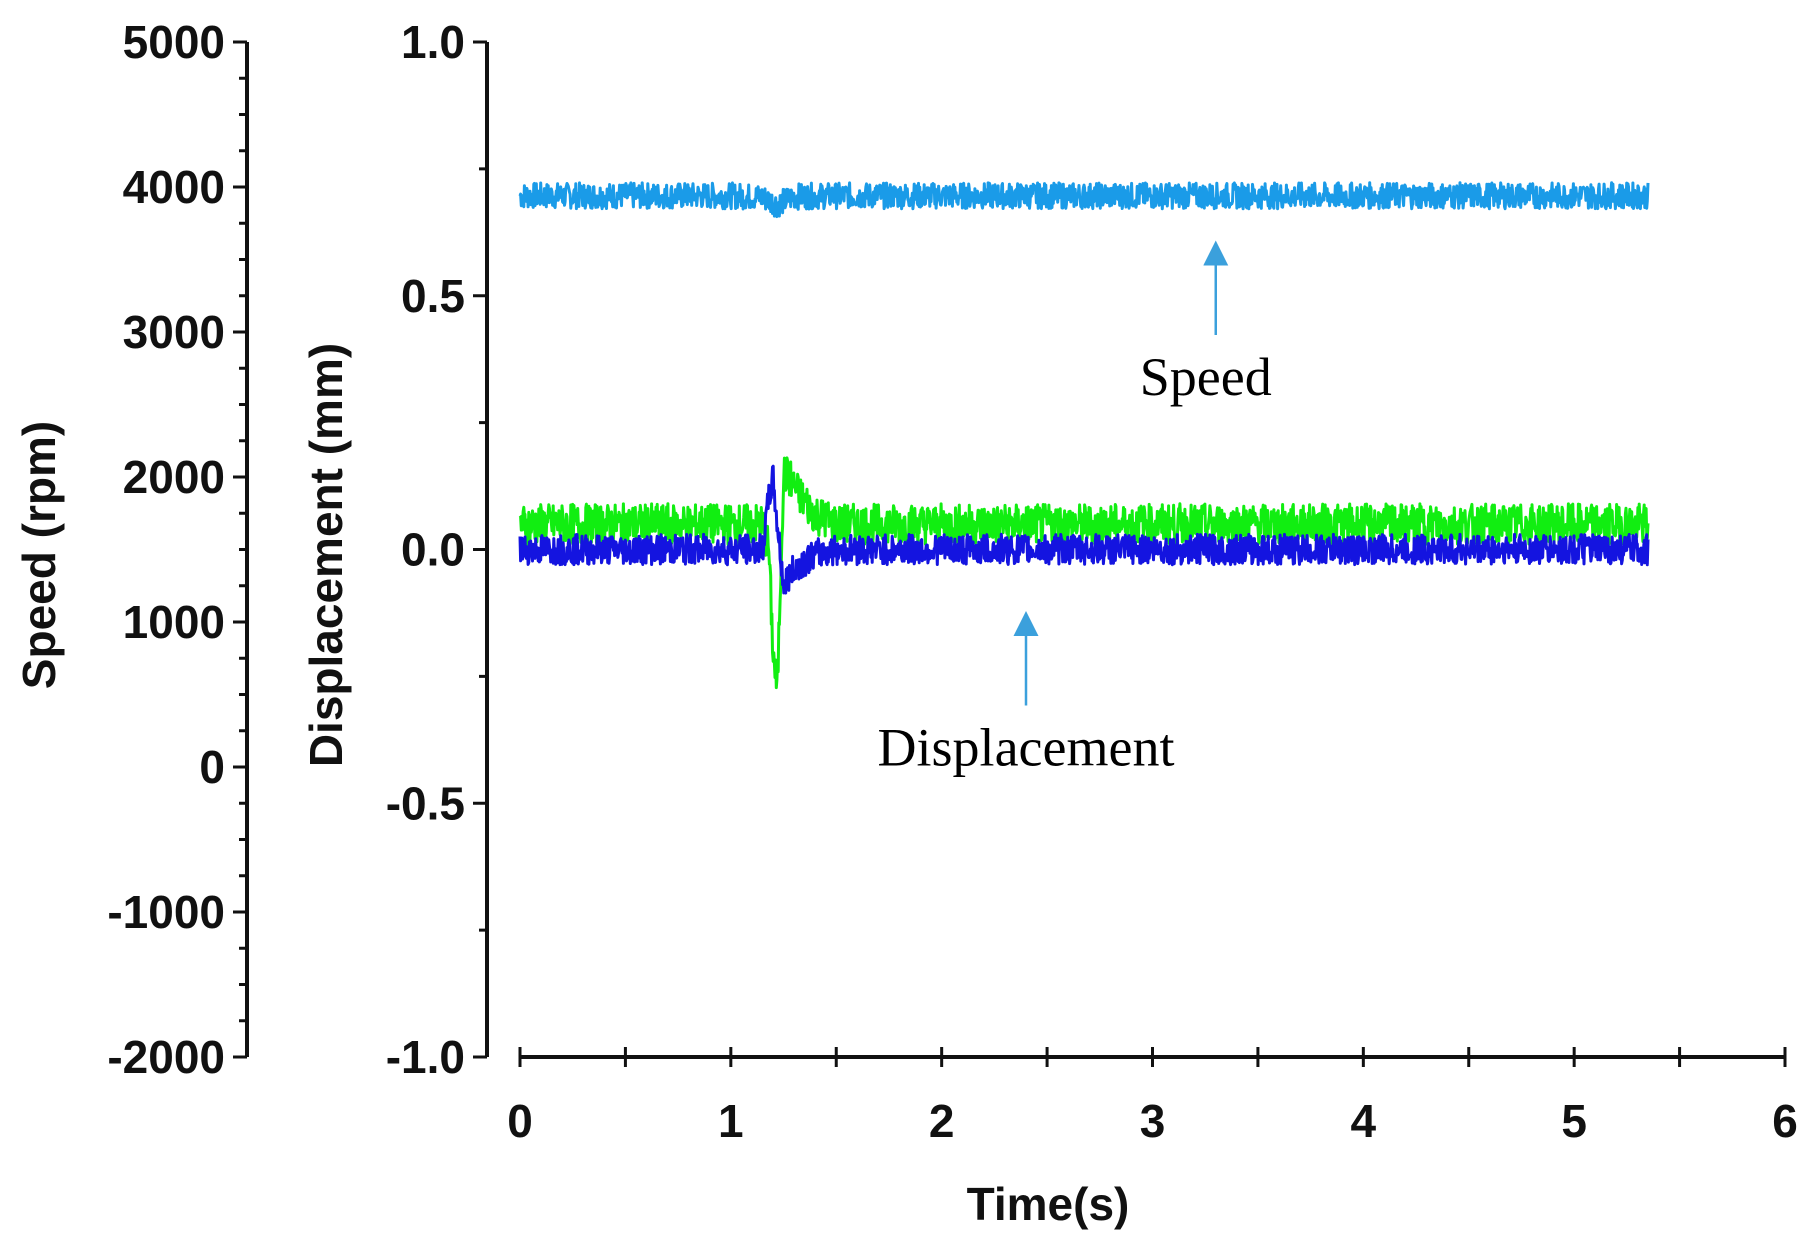 The image size is (1803, 1253). I want to click on time-tick-label: 2, so click(942, 1121).